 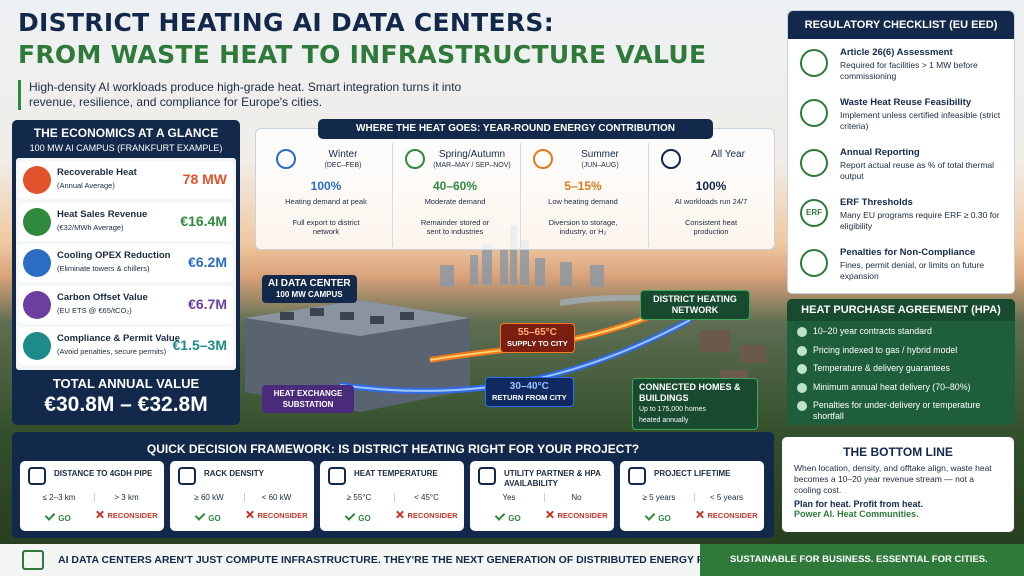 What do you see at coordinates (203, 220) in the screenshot?
I see `row-value: €16.4M` at bounding box center [203, 220].